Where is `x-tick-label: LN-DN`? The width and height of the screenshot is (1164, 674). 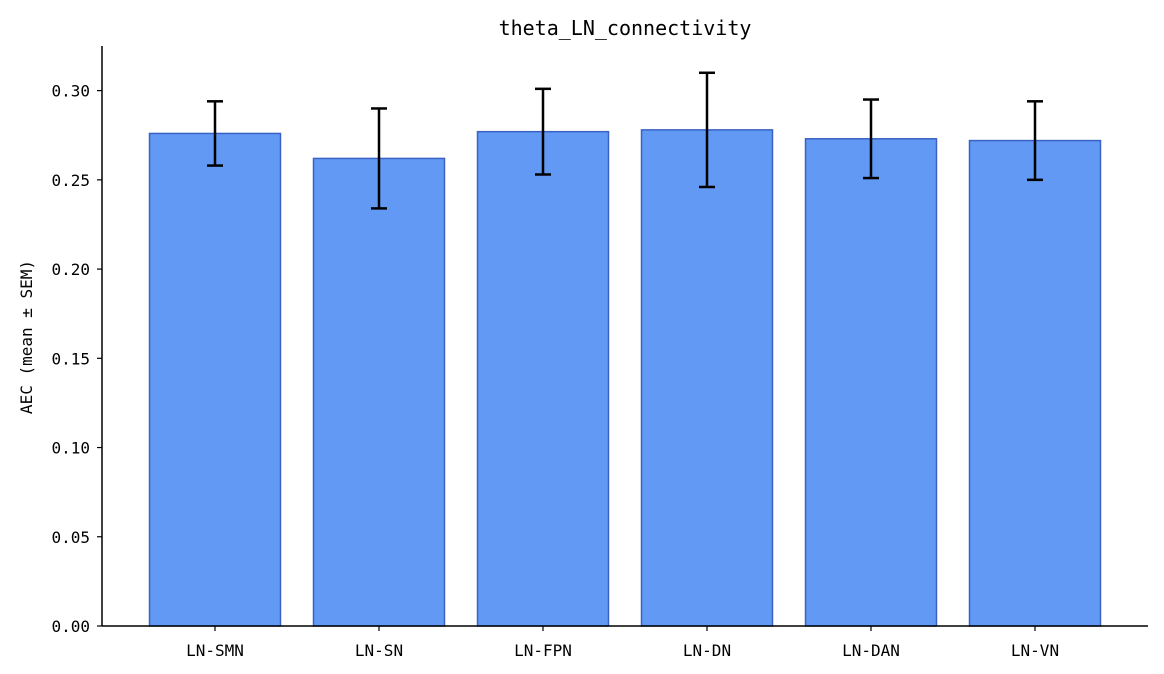
x-tick-label: LN-DN is located at coordinates (707, 650).